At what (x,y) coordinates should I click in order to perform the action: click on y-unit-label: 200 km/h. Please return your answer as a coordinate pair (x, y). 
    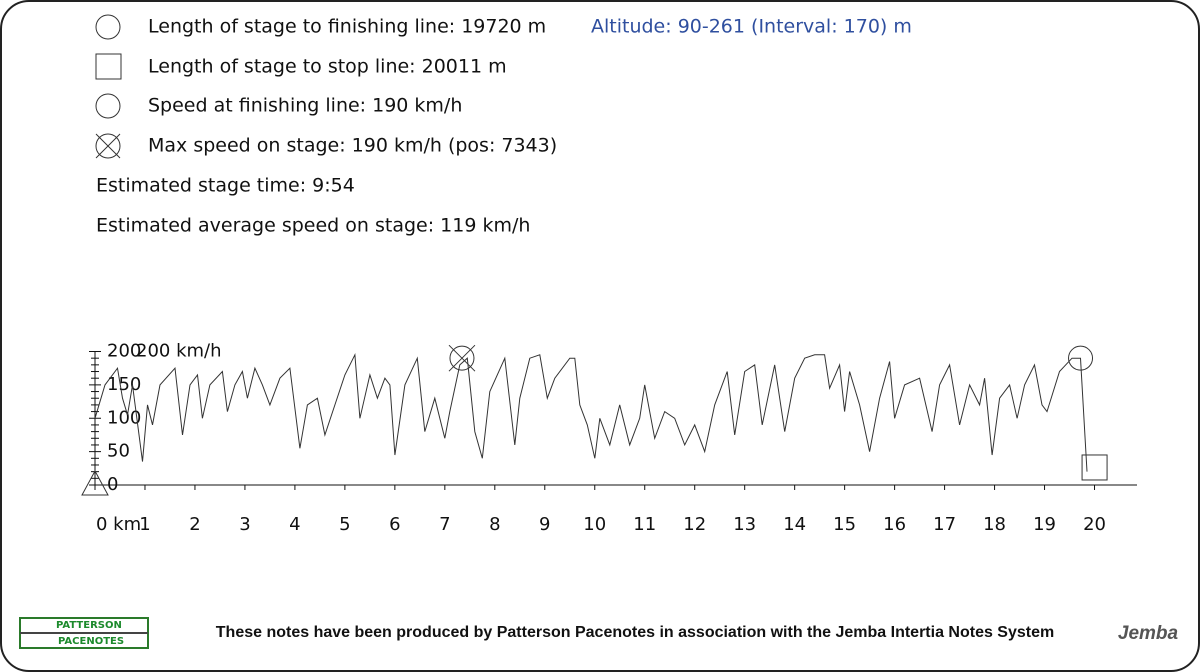
    Looking at the image, I should click on (179, 351).